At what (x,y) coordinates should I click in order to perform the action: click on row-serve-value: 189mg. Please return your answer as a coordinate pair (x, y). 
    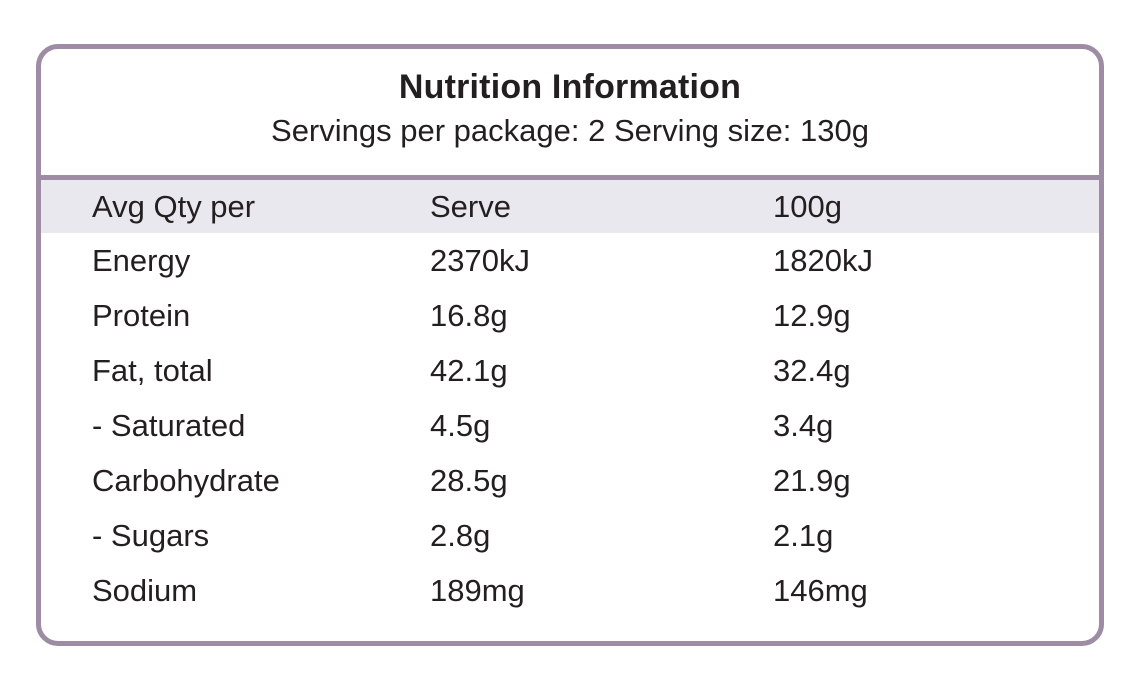
    Looking at the image, I should click on (477, 590).